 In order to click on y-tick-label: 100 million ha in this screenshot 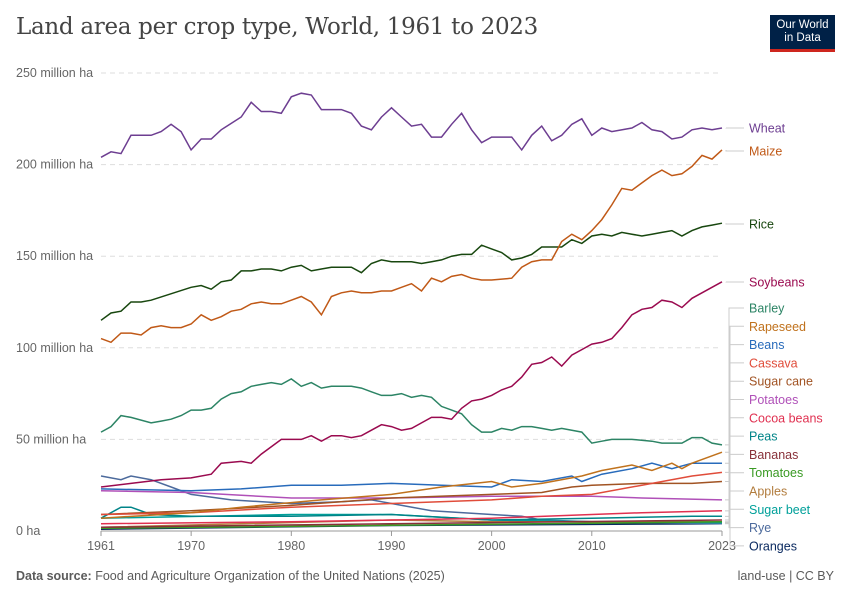, I will do `click(54, 348)`.